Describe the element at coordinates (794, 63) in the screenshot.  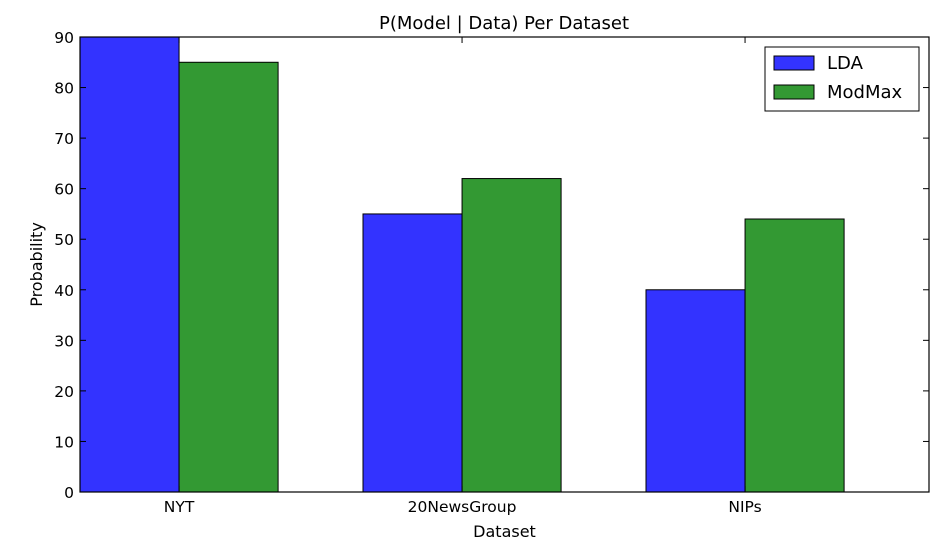
I see `legend-swatch-lda` at that location.